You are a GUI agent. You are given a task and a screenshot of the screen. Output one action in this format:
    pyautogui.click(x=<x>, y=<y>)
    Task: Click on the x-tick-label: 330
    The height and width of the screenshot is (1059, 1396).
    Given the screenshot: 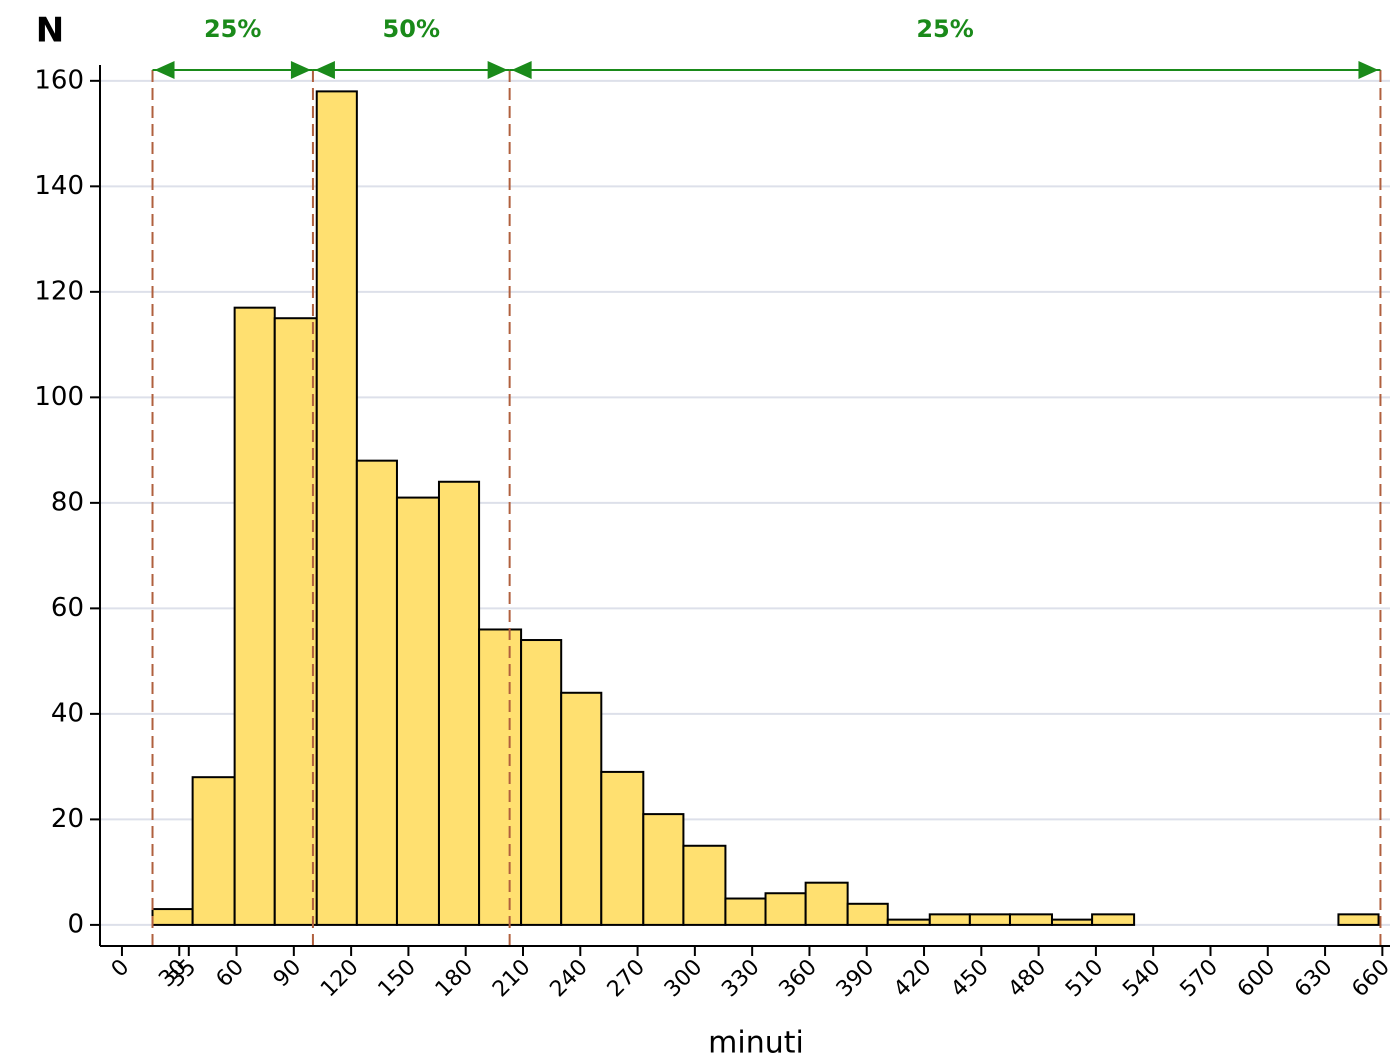 What is the action you would take?
    pyautogui.click(x=740, y=978)
    